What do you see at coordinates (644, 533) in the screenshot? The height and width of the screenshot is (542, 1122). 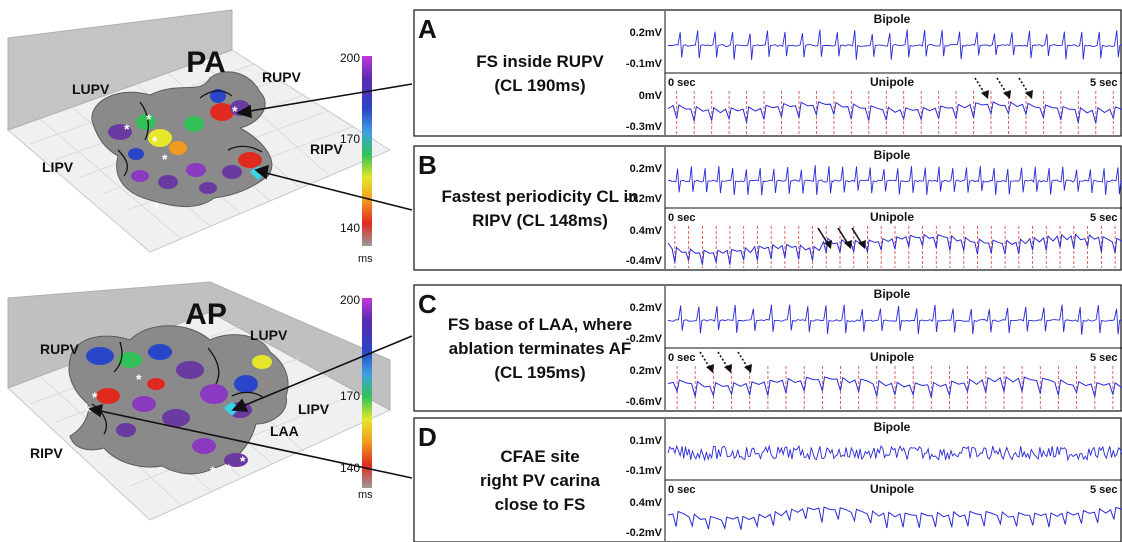 I see `unipole-bottom-label: -0.2mV` at bounding box center [644, 533].